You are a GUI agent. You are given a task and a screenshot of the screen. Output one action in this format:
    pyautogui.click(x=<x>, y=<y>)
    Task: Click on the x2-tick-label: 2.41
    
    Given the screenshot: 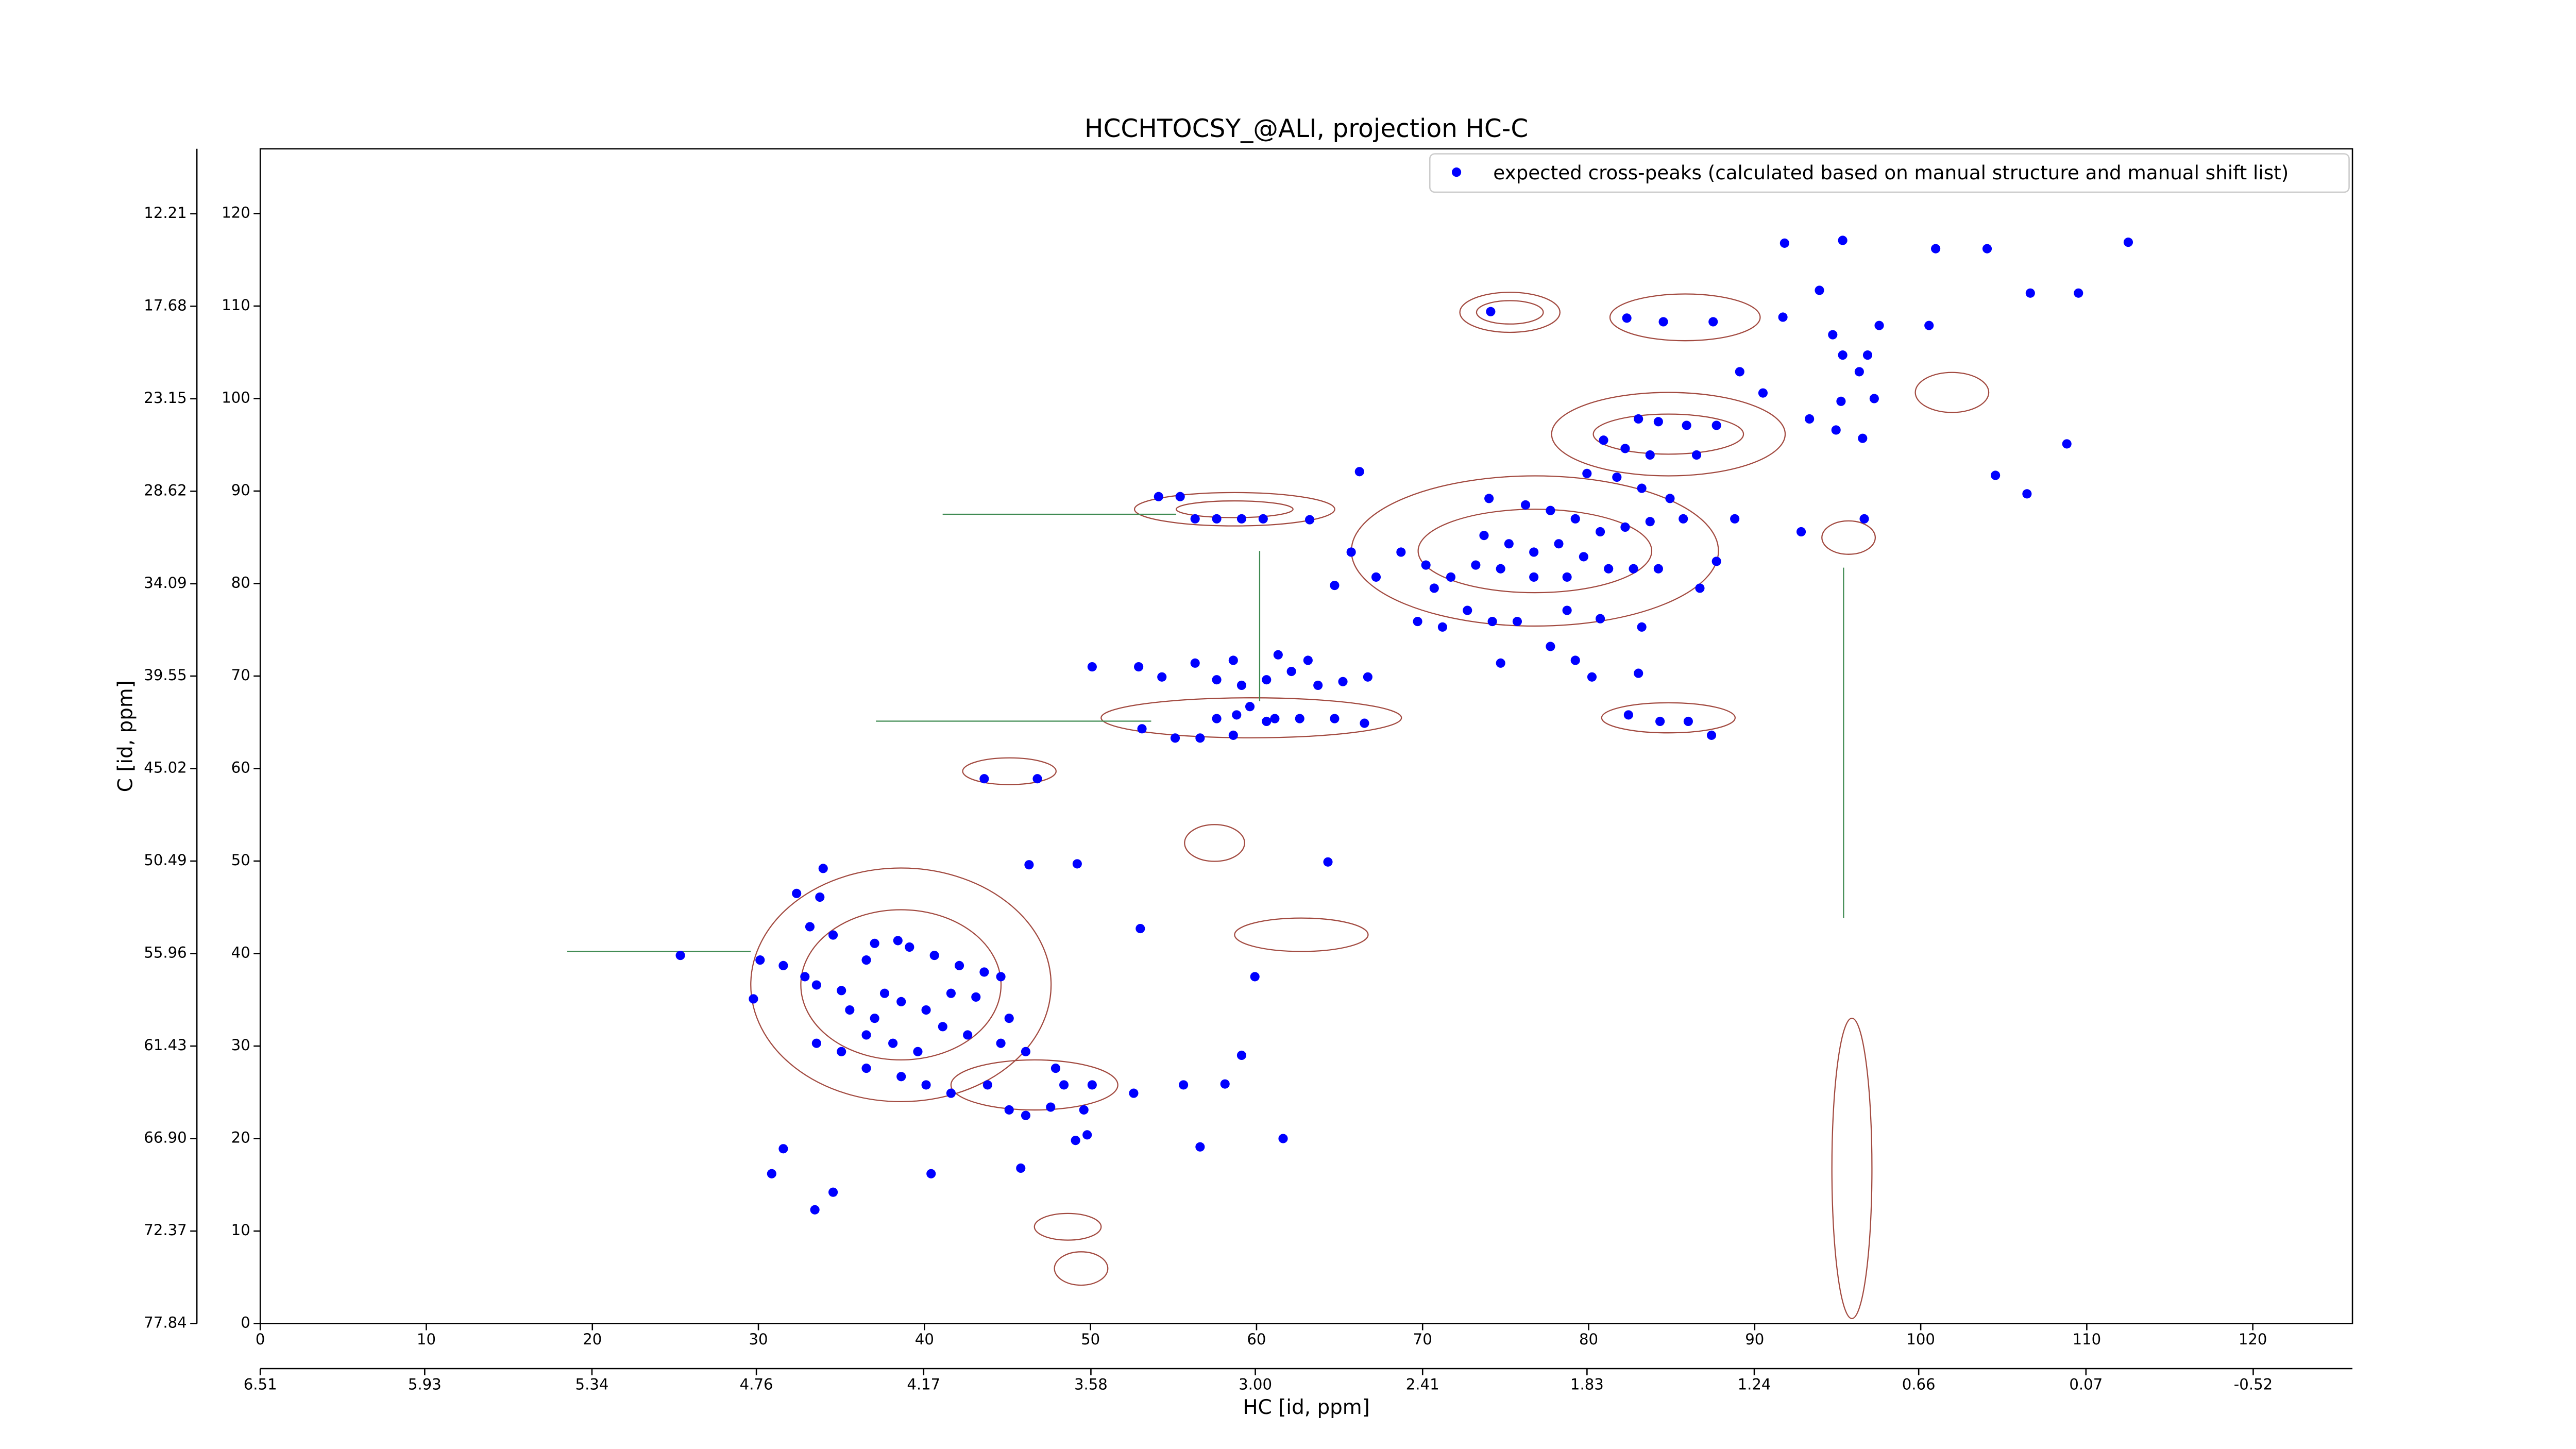 What is the action you would take?
    pyautogui.click(x=1422, y=1384)
    